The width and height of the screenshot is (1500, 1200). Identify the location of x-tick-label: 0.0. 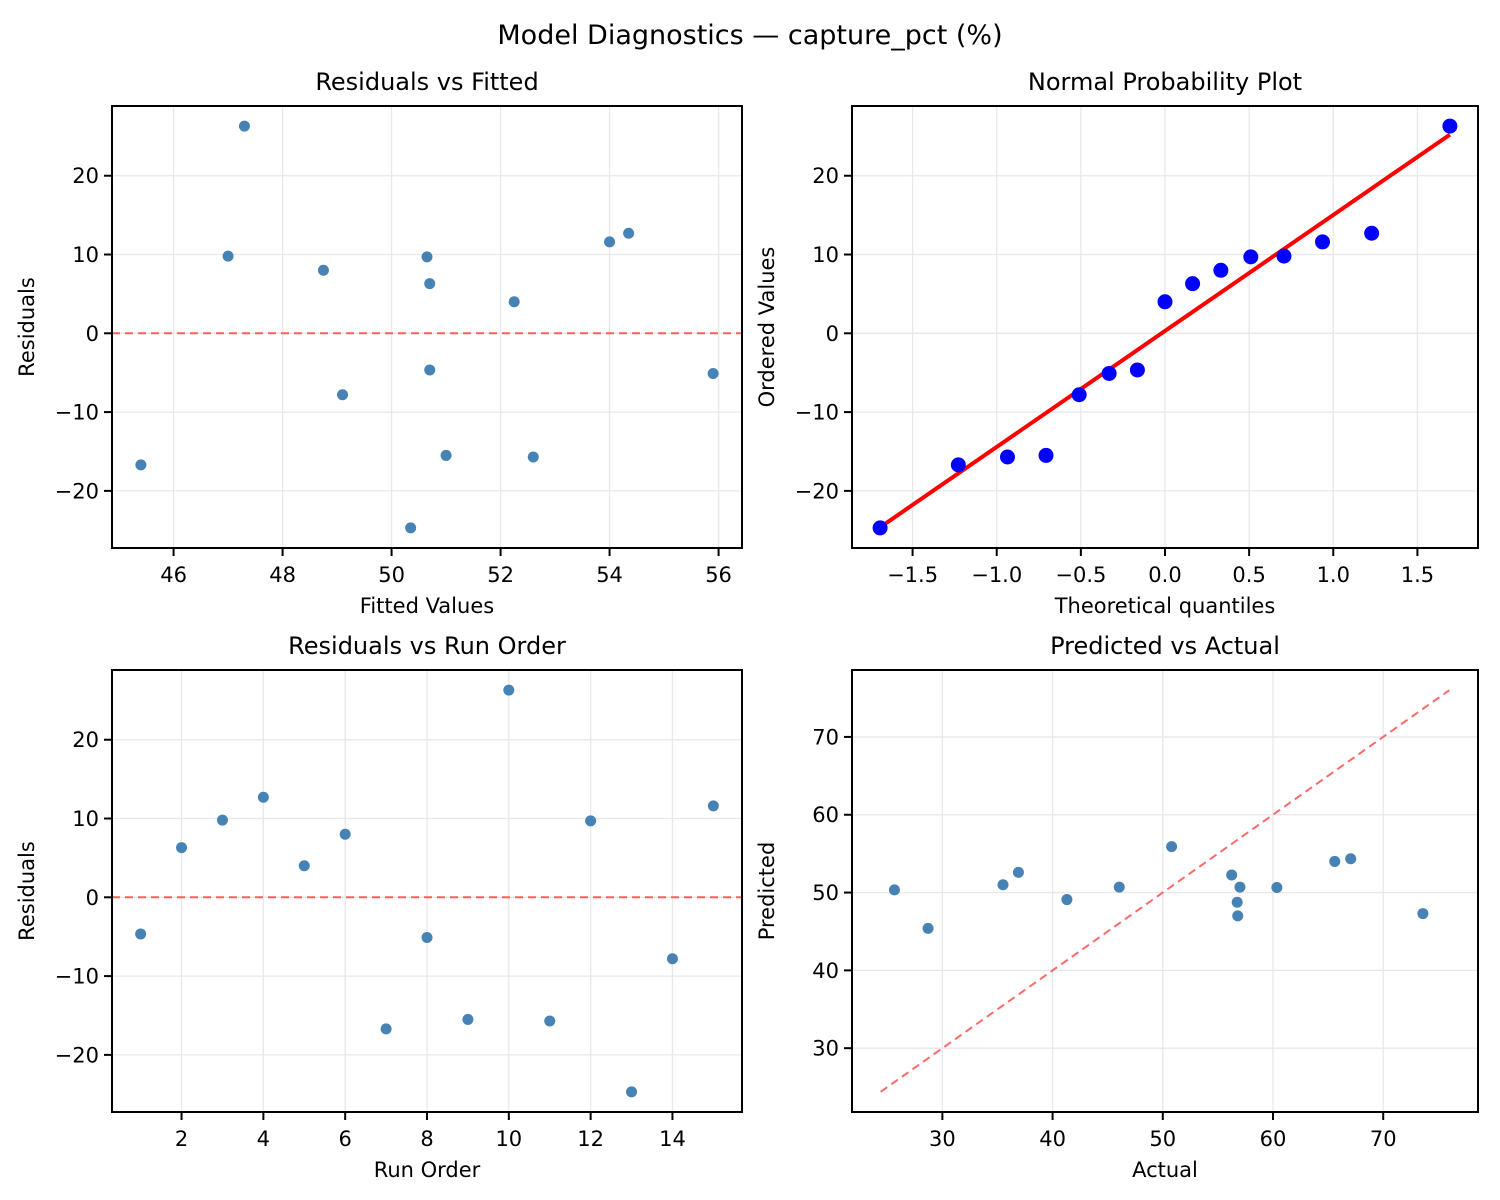
(1164, 575).